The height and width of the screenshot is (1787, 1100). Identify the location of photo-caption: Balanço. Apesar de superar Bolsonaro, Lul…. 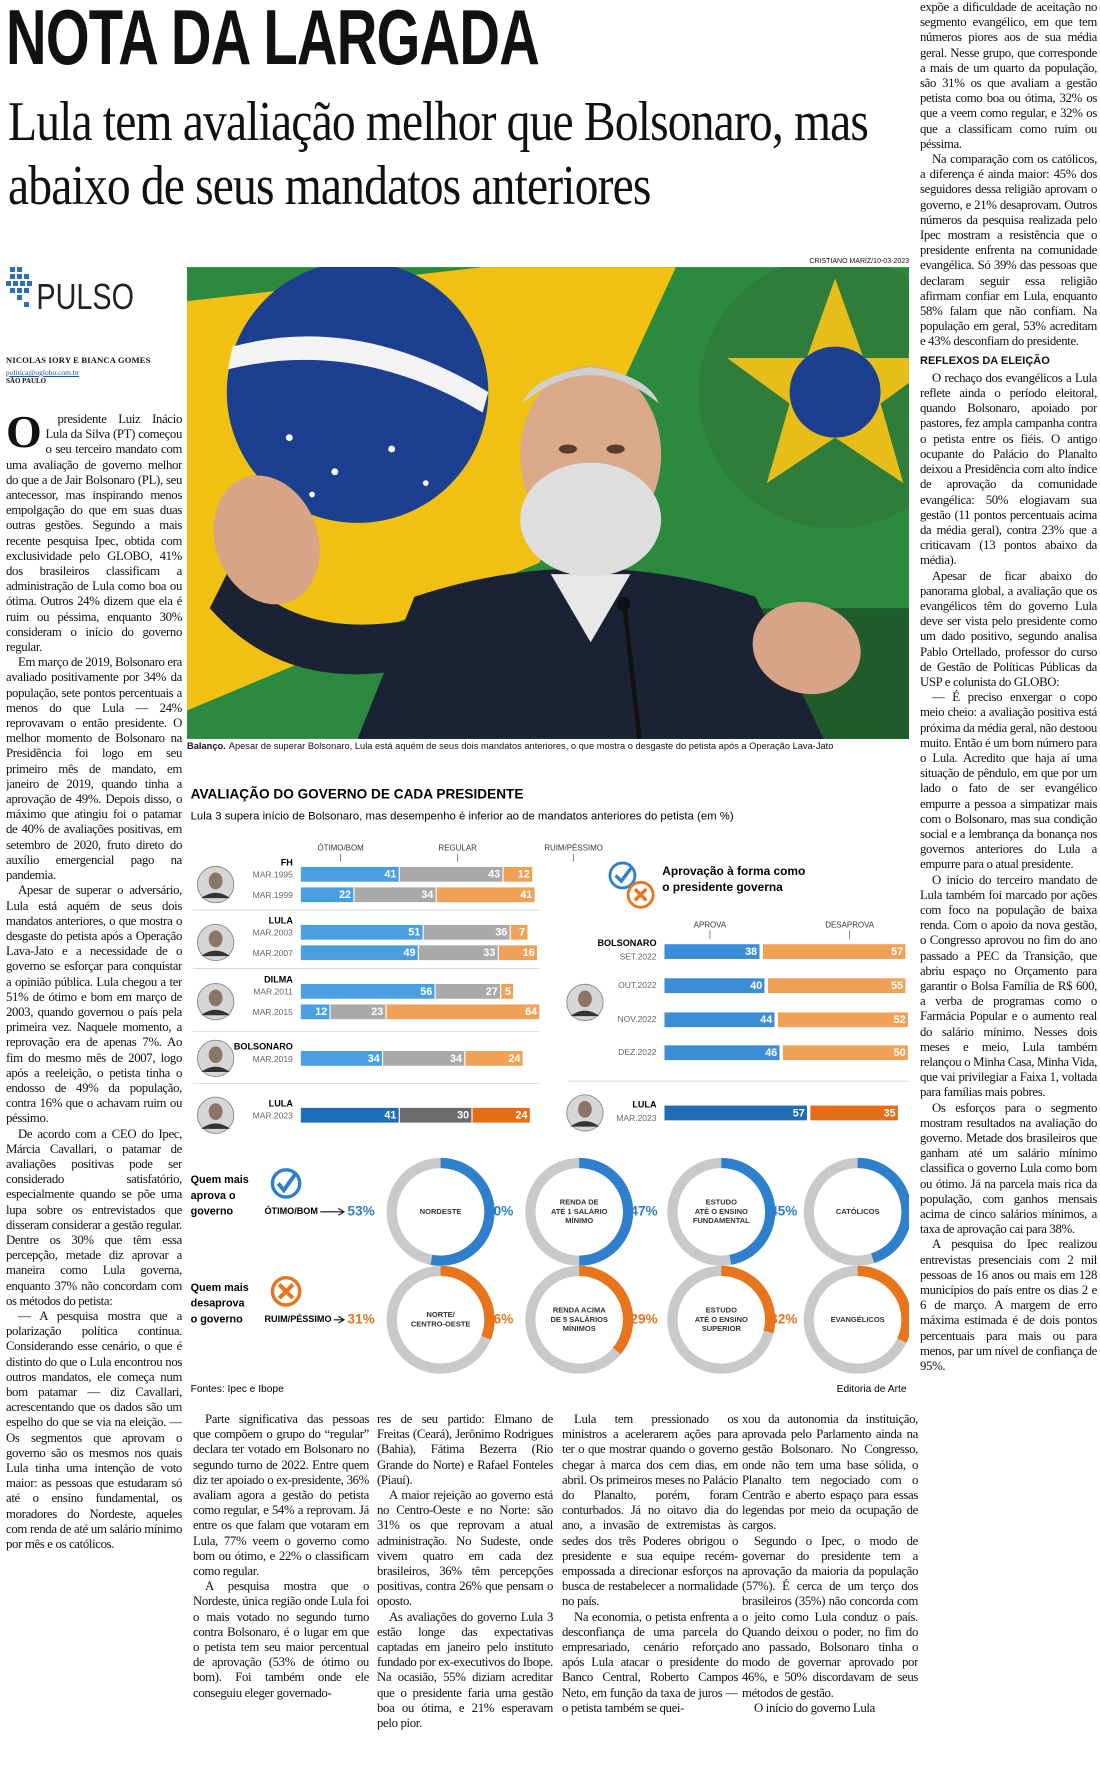
(548, 746).